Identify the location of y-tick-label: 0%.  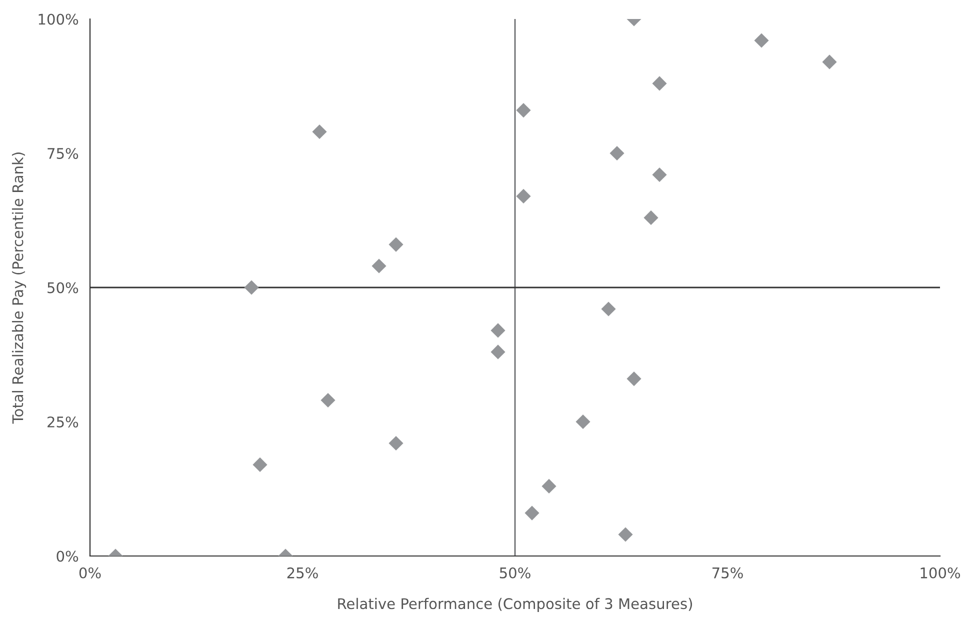
(67, 556).